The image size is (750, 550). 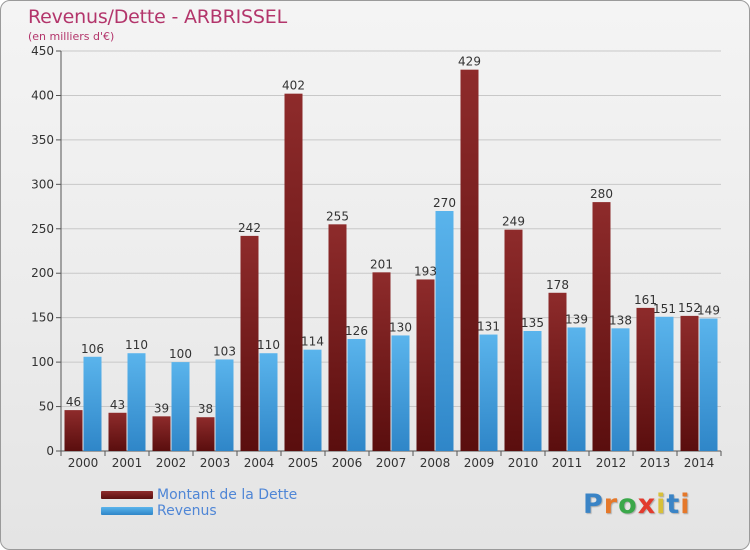 What do you see at coordinates (425, 271) in the screenshot?
I see `data-label-dette: 193` at bounding box center [425, 271].